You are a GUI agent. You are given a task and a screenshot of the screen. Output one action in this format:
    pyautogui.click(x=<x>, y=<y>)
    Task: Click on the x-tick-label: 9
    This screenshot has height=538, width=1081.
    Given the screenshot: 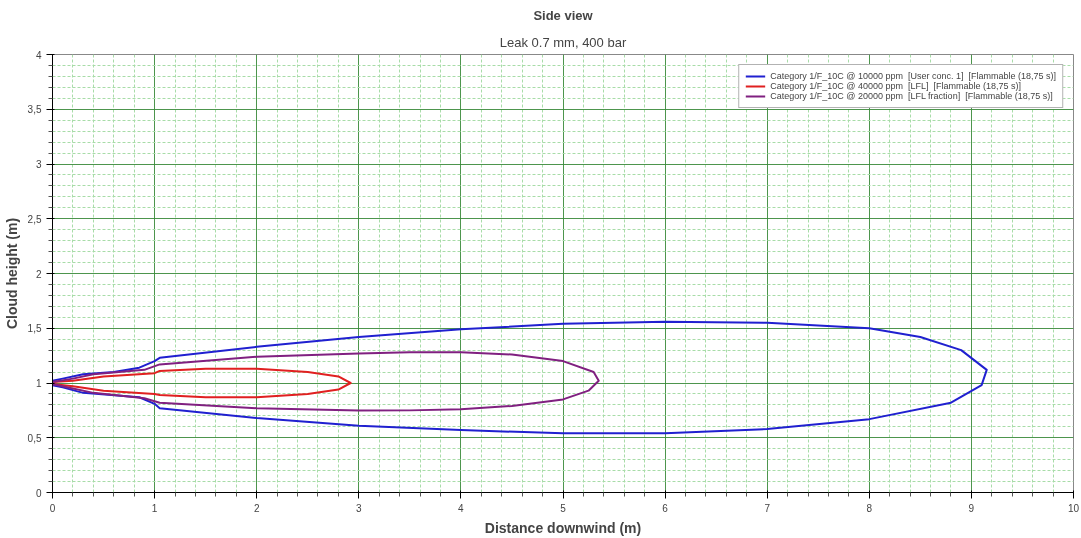 What is the action you would take?
    pyautogui.click(x=971, y=508)
    